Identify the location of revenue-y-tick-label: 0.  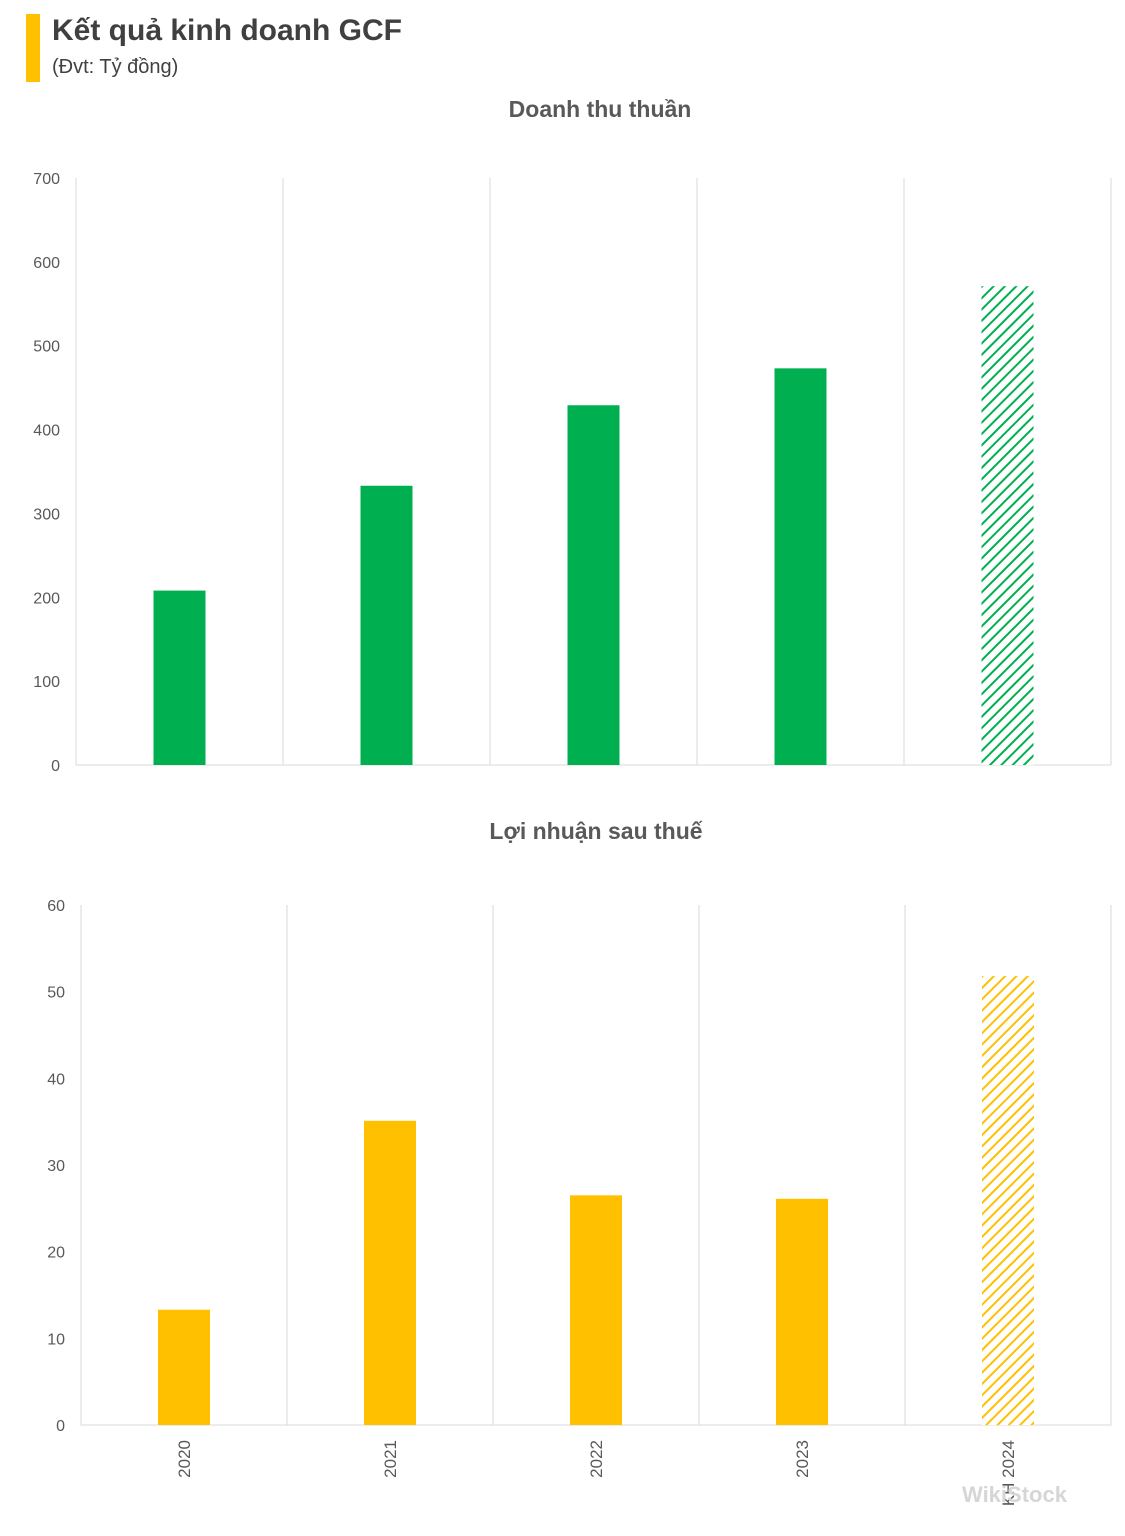
(55, 766).